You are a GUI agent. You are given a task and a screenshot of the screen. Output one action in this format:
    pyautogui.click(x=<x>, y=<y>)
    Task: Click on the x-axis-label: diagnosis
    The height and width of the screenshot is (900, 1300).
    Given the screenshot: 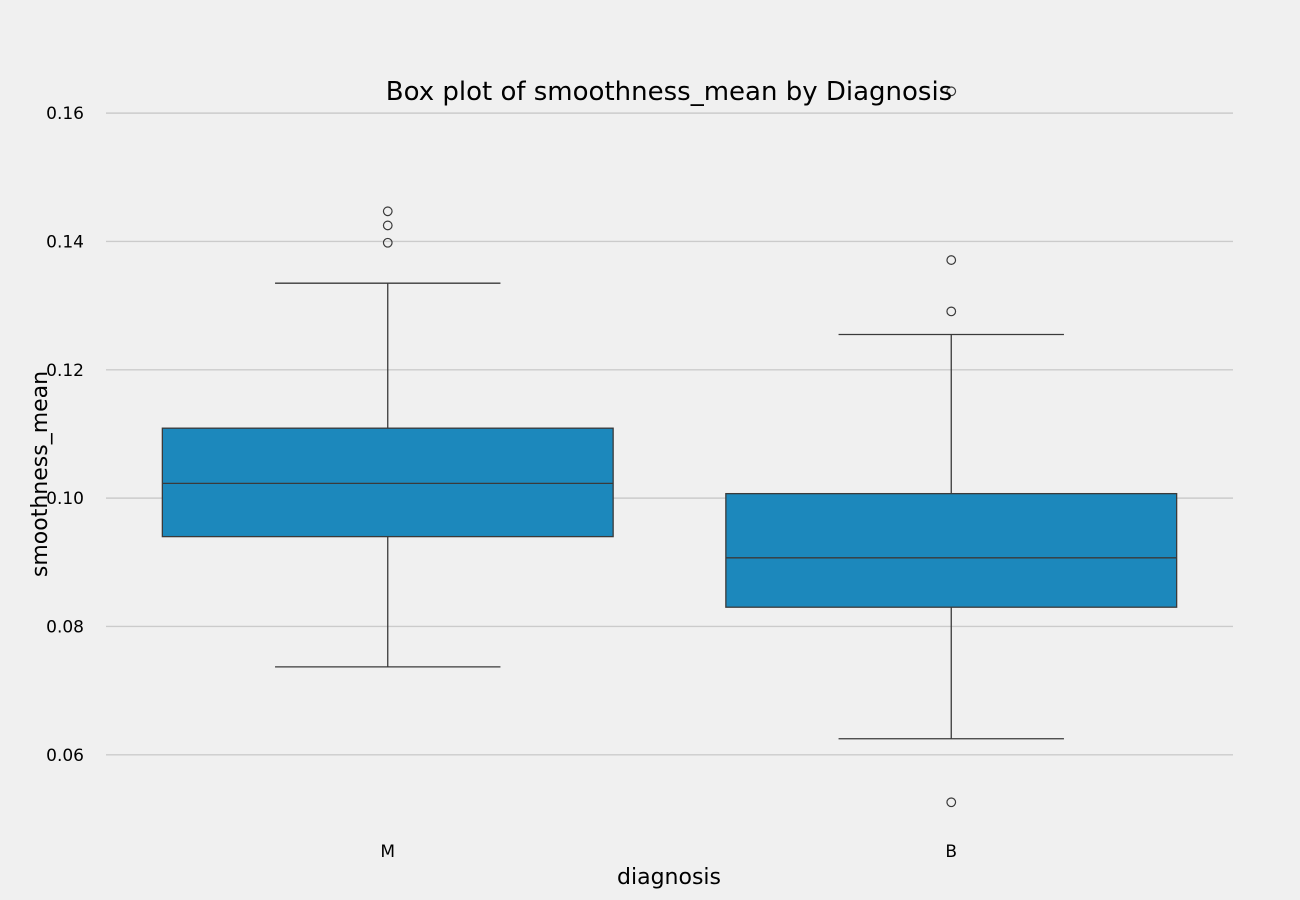 What is the action you would take?
    pyautogui.click(x=669, y=877)
    